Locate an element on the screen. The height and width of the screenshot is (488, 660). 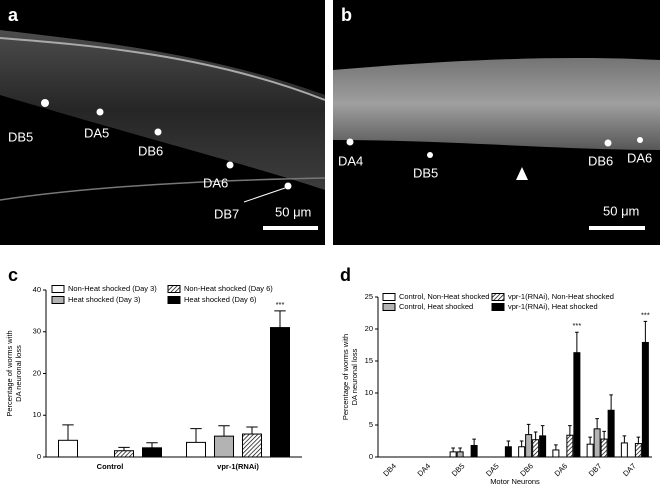
neuron-label: DA4 is located at coordinates (350, 160).